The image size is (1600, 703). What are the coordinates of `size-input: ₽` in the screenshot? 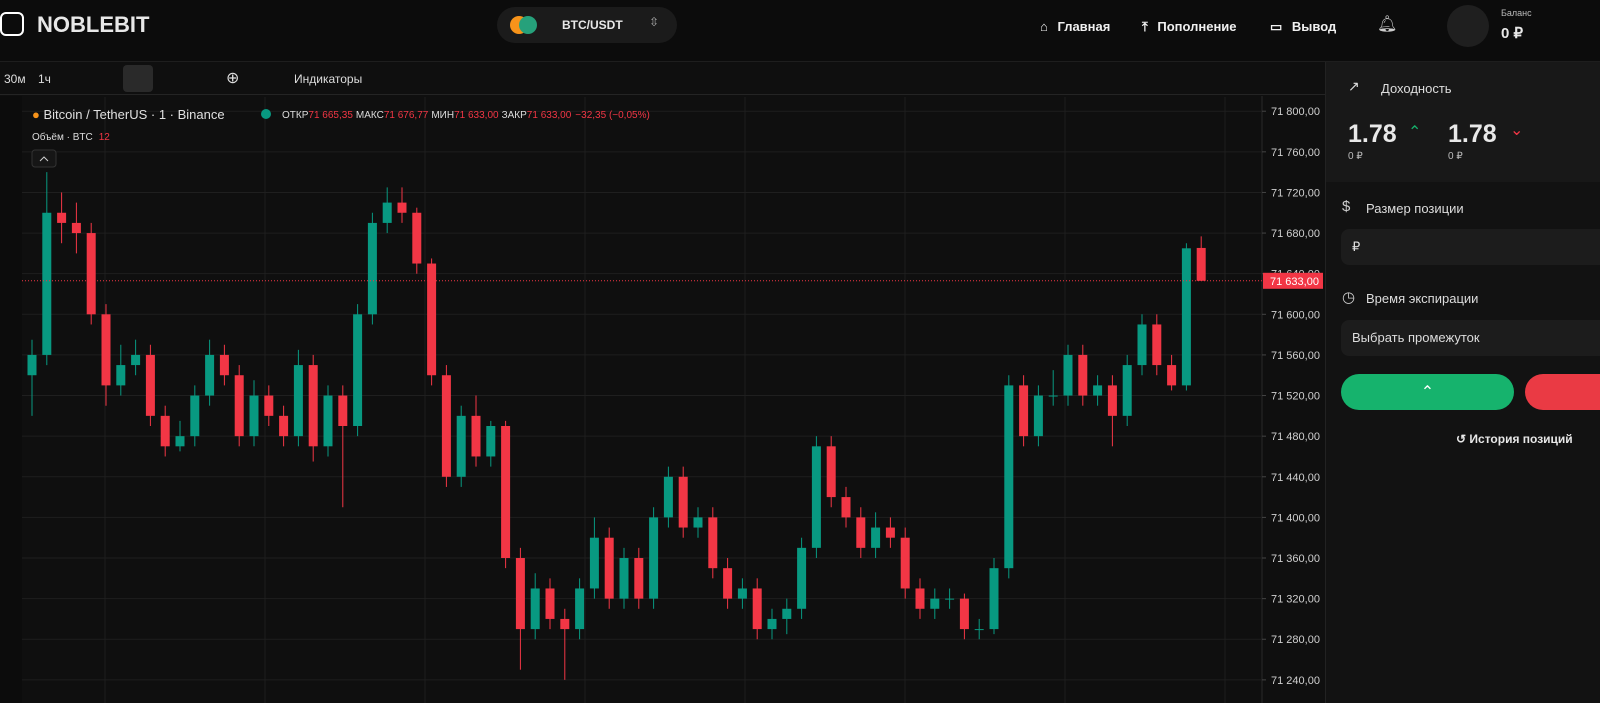 It's located at (1470, 247).